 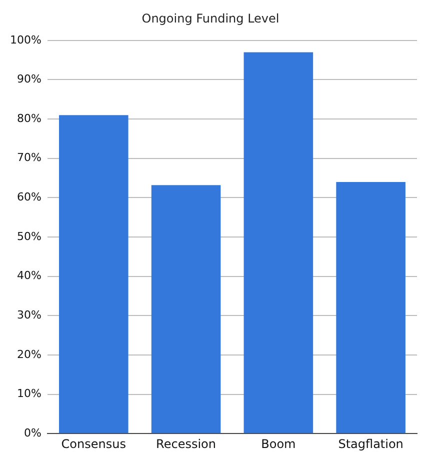 I want to click on x-tick-label: Boom, so click(x=278, y=443).